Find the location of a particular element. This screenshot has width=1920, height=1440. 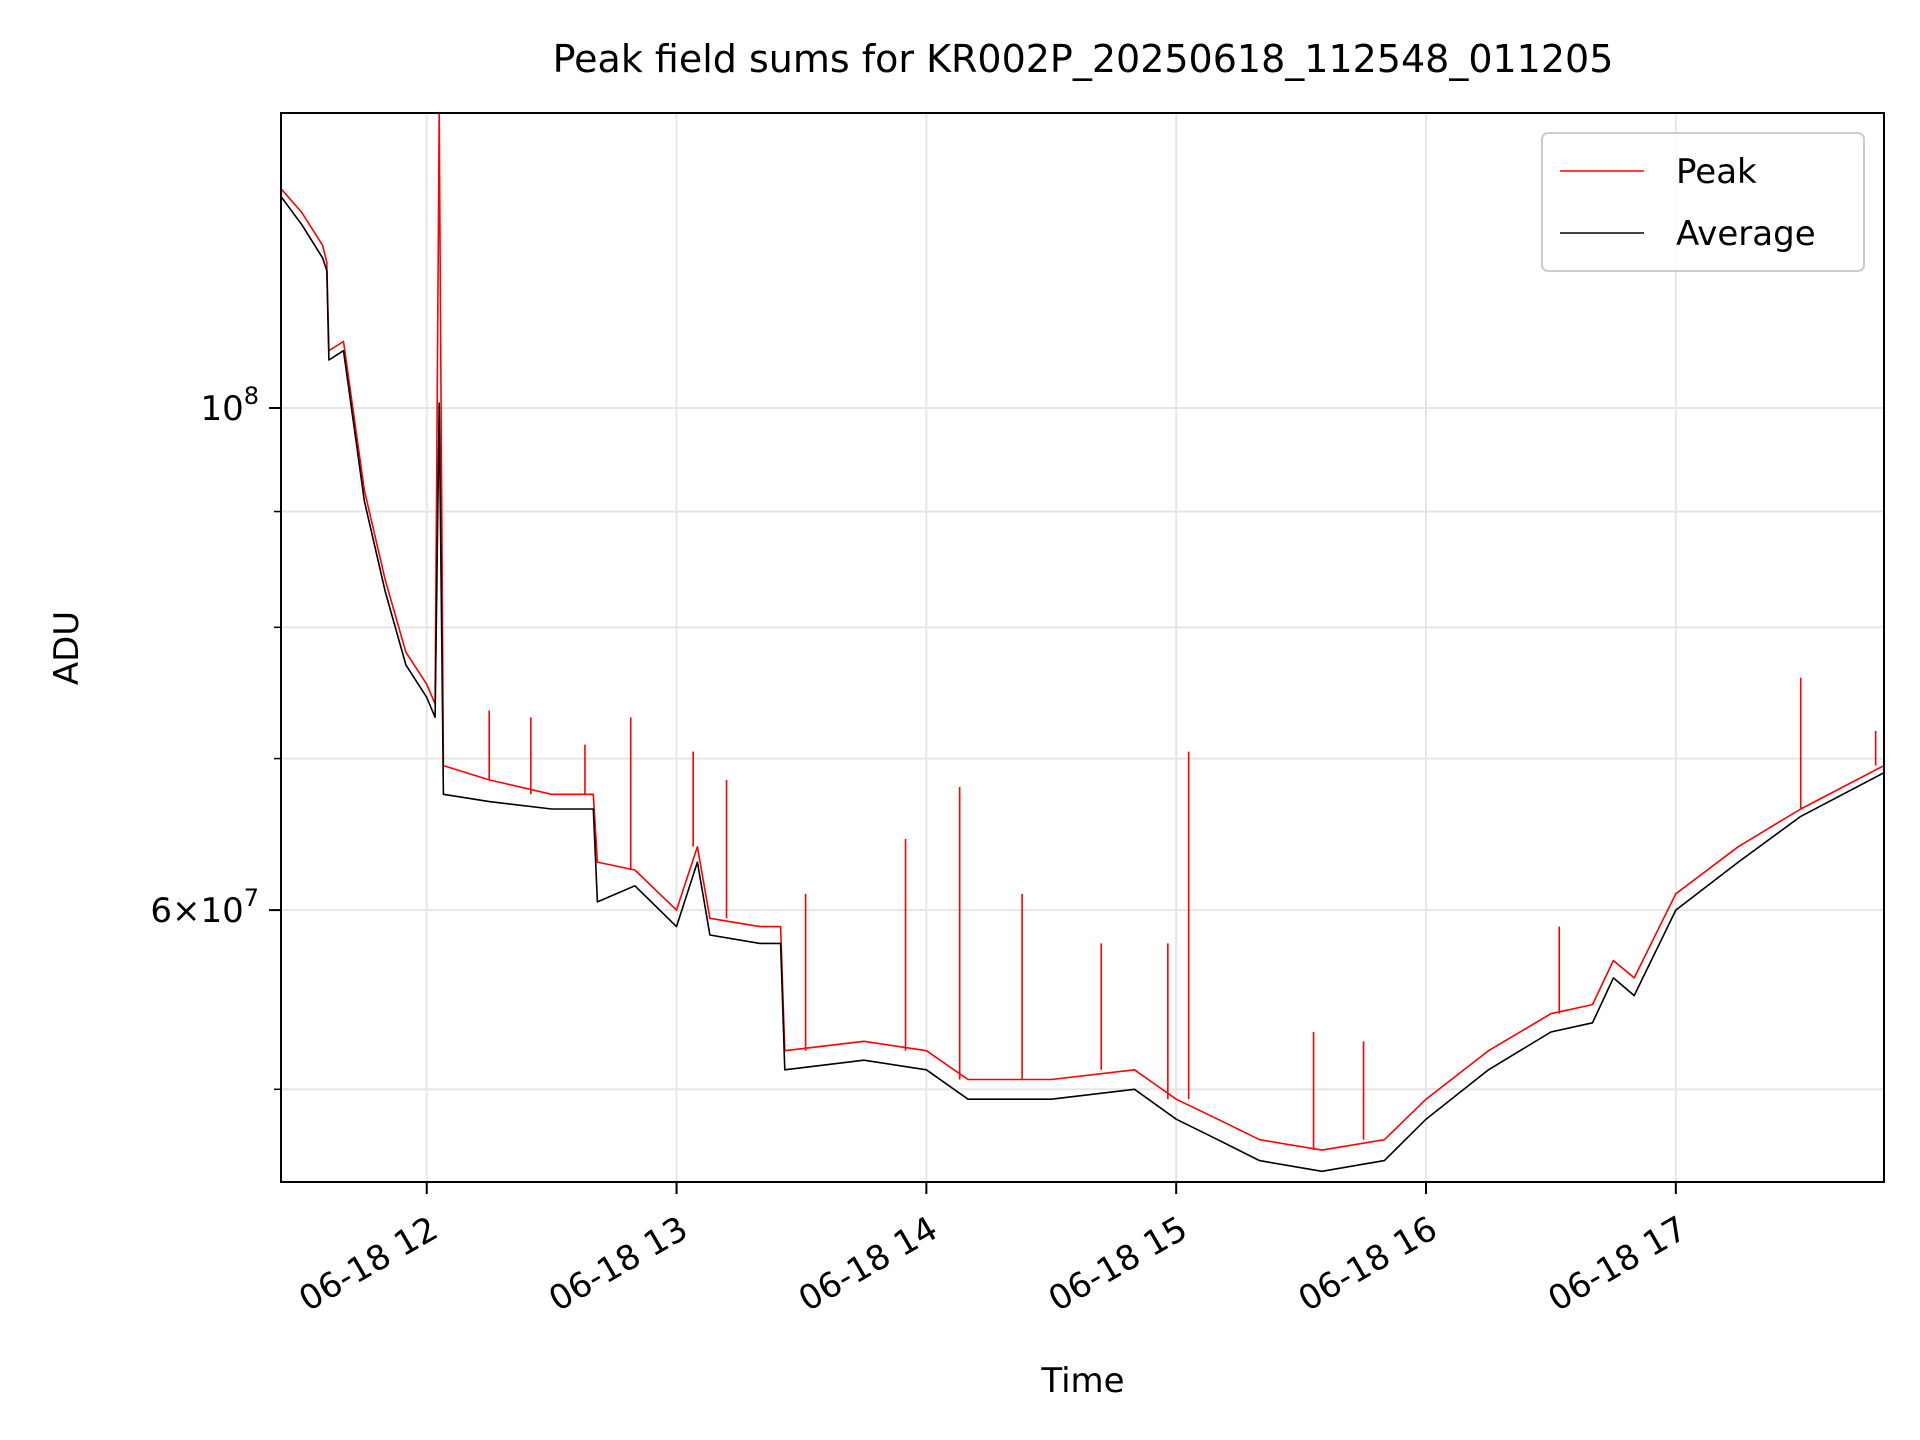

y-tick-label: 108 is located at coordinates (229, 405).